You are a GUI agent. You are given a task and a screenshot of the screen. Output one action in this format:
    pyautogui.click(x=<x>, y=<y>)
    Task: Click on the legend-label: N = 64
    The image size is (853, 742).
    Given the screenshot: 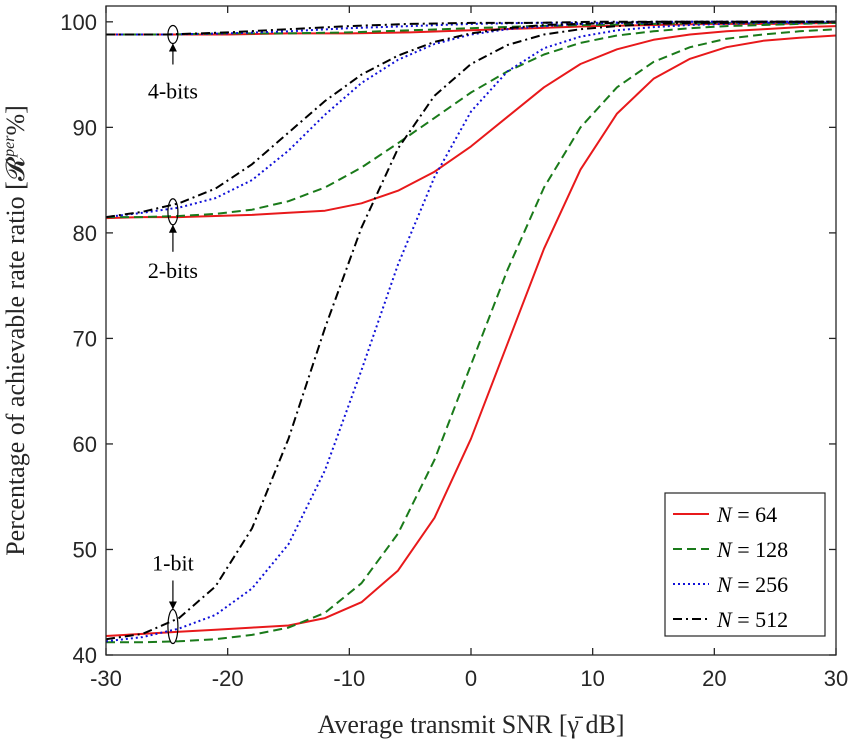 What is the action you would take?
    pyautogui.click(x=746, y=514)
    